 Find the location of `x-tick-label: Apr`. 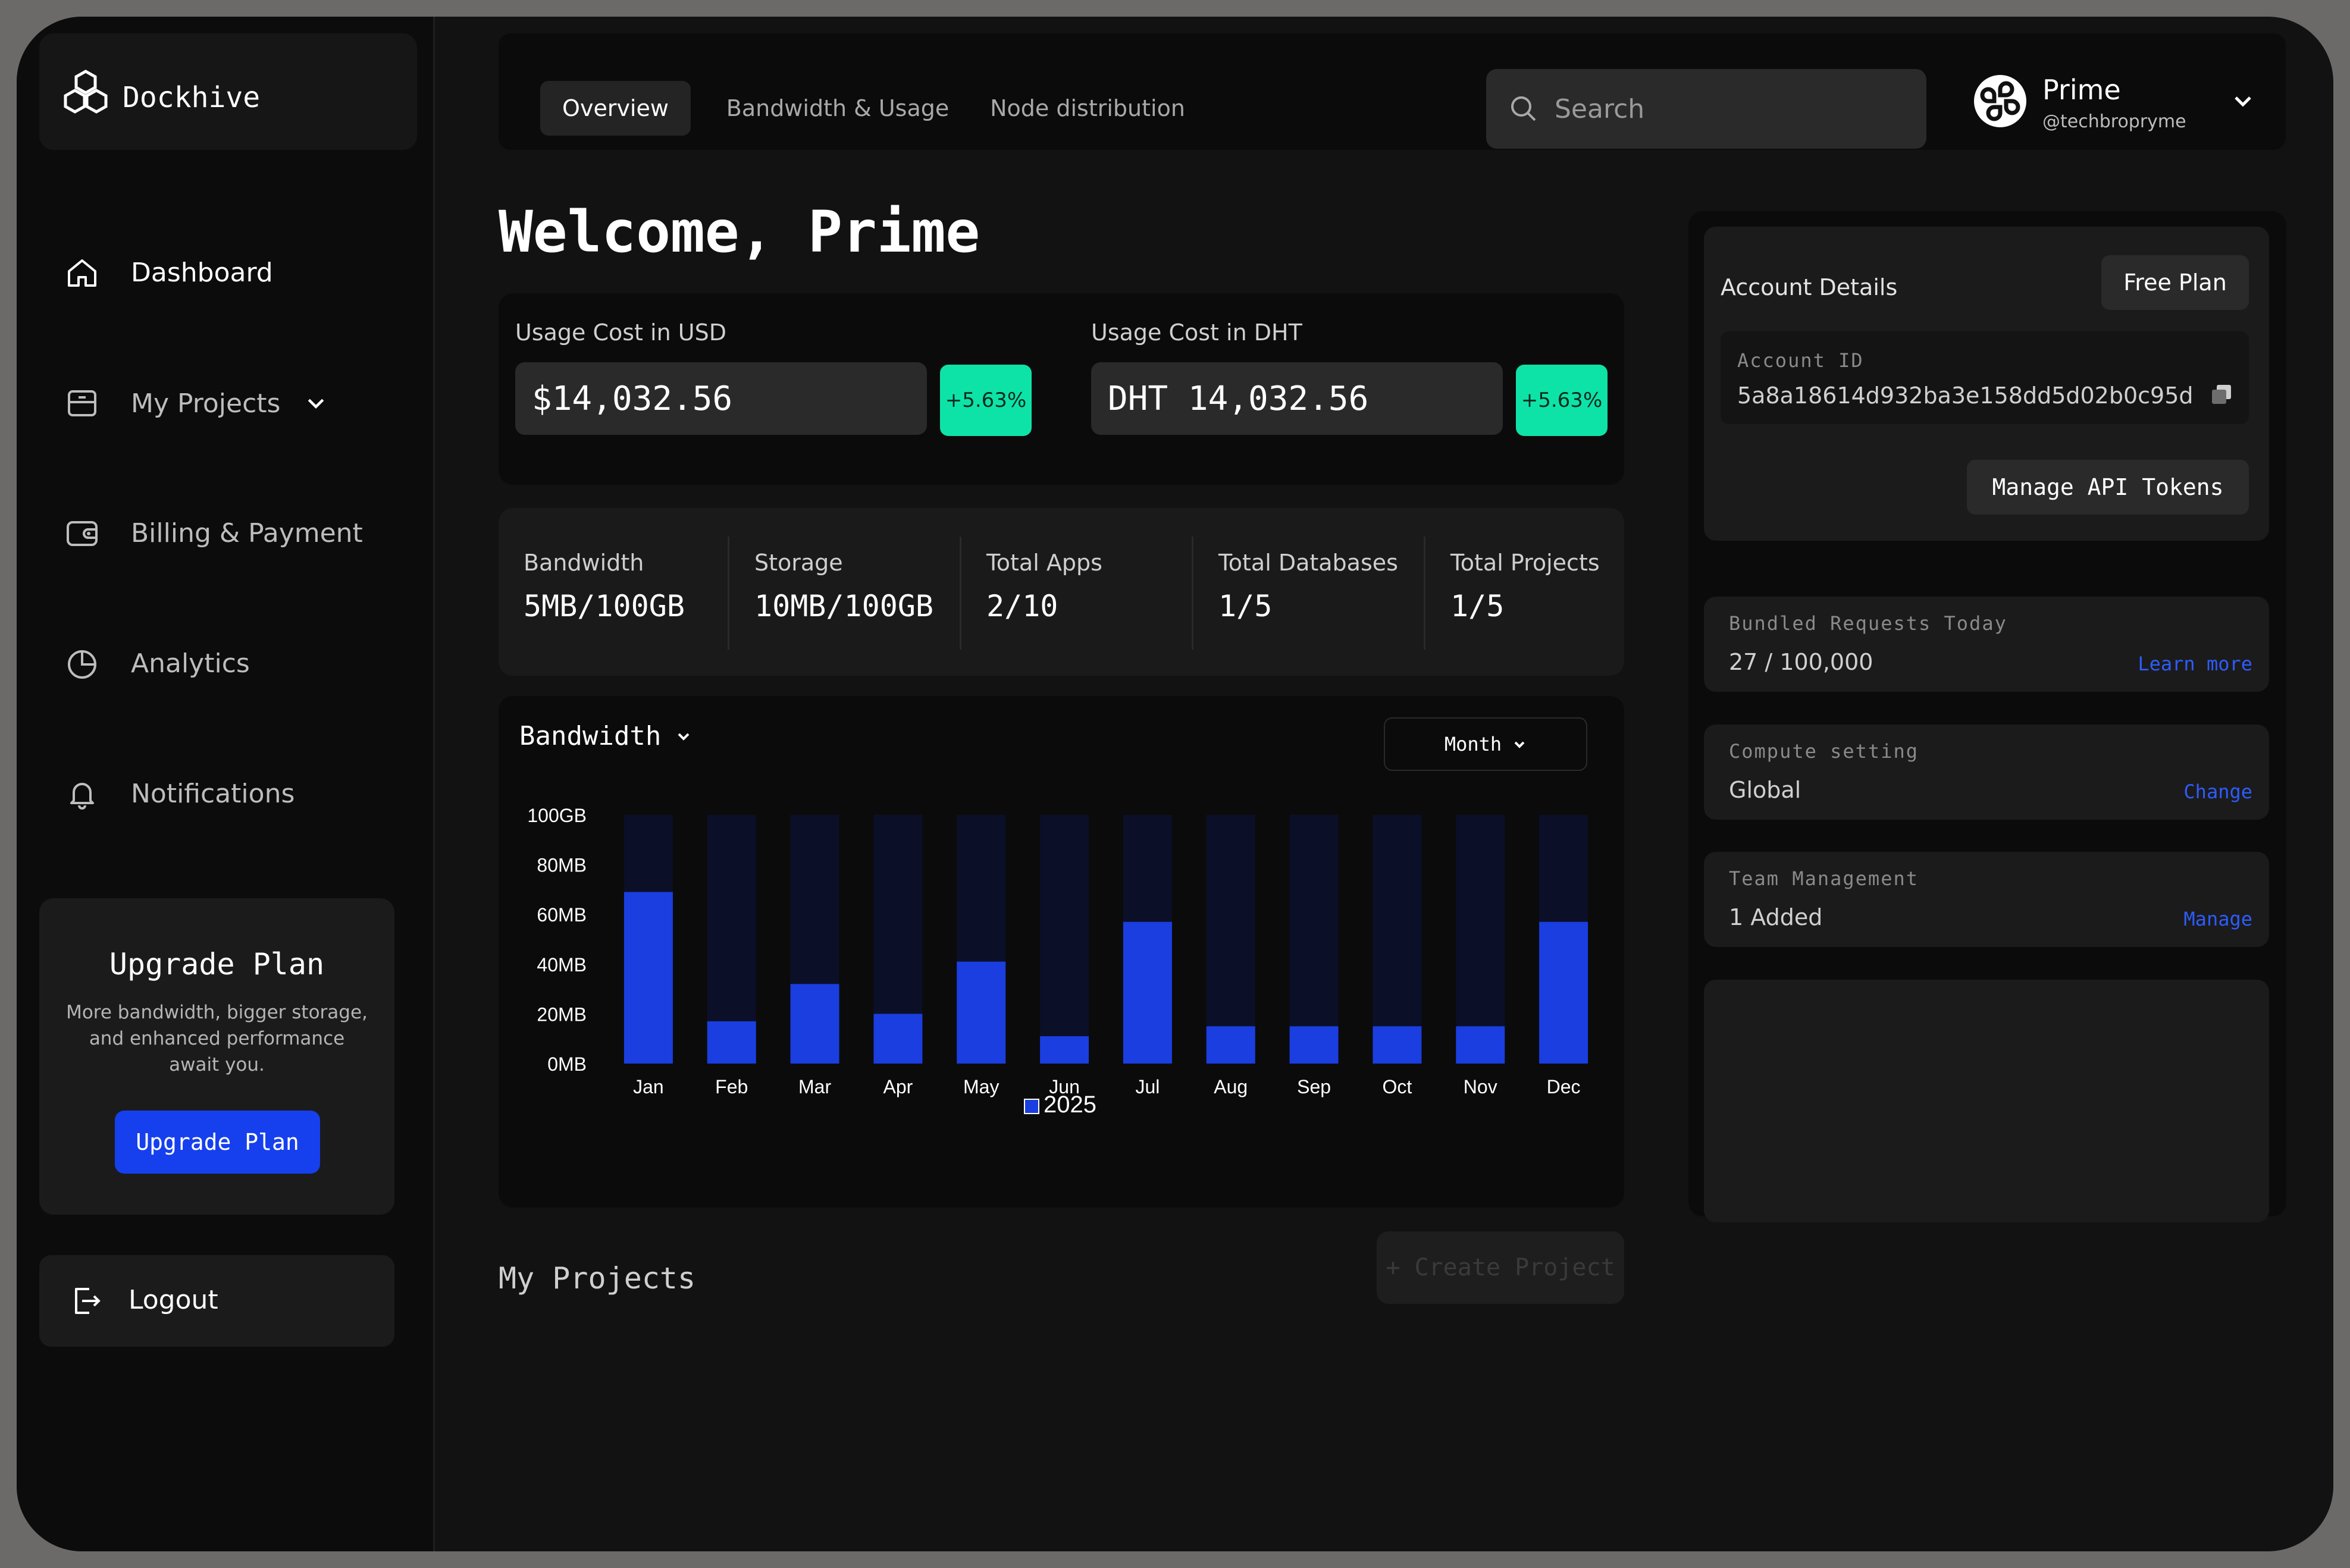

x-tick-label: Apr is located at coordinates (898, 1086).